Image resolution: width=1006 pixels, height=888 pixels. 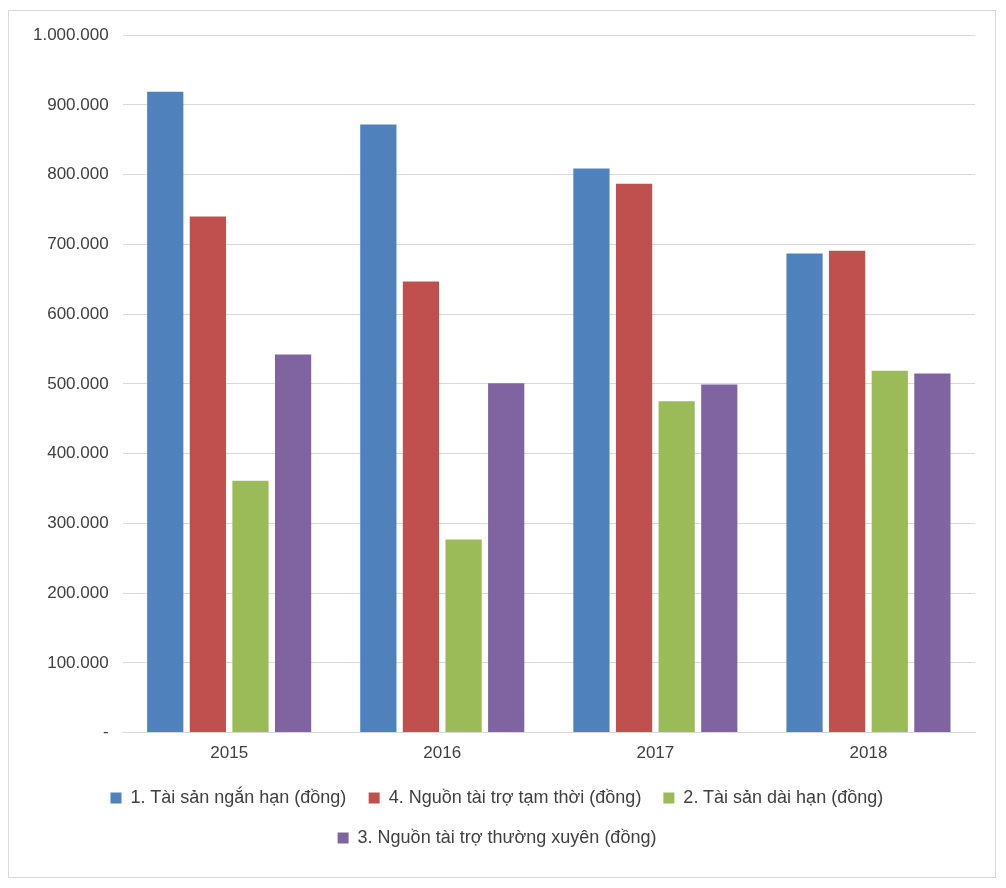 What do you see at coordinates (78, 662) in the screenshot?
I see `y-tick-label: 100.000` at bounding box center [78, 662].